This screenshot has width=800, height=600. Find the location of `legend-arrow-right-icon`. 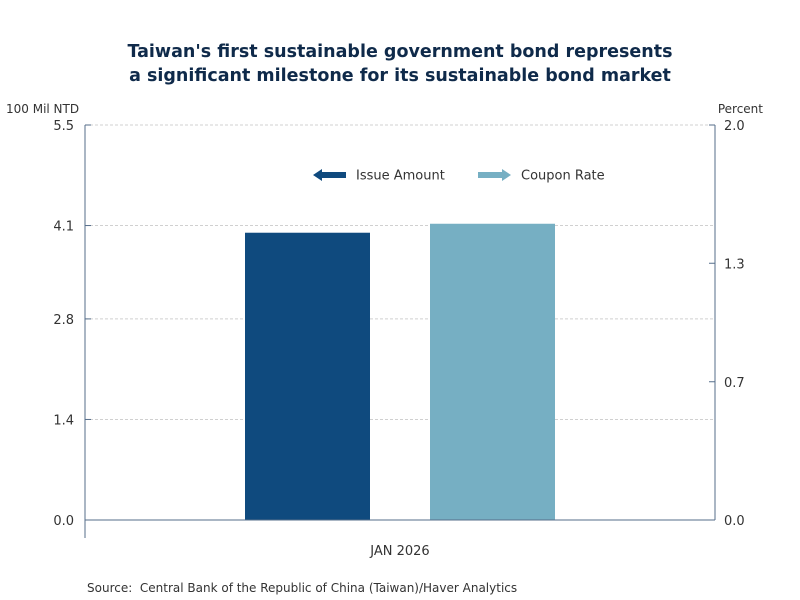

legend-arrow-right-icon is located at coordinates (494, 175).